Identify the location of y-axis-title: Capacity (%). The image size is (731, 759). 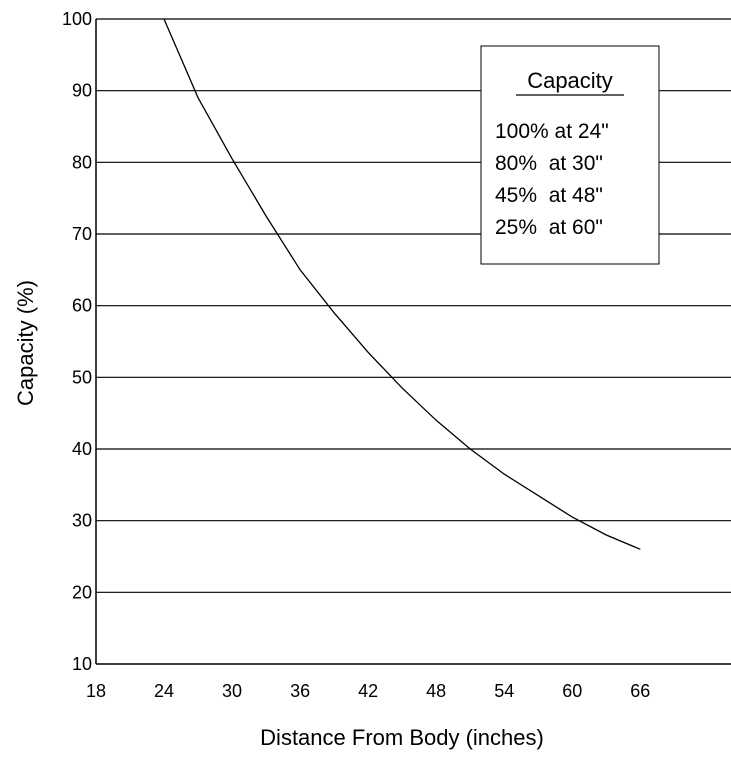
(25, 343).